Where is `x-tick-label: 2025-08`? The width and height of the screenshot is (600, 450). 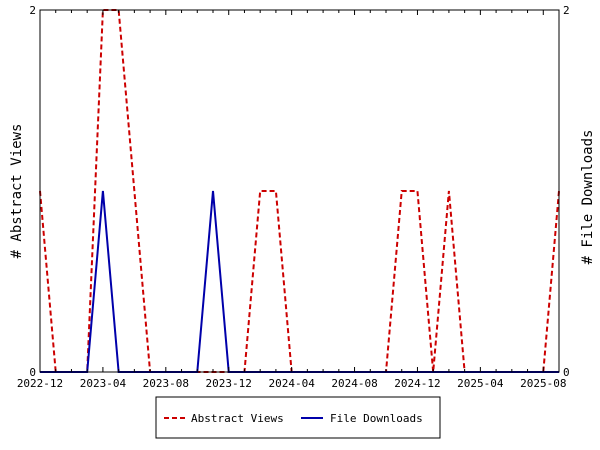
x-tick-label: 2025-08 is located at coordinates (543, 383).